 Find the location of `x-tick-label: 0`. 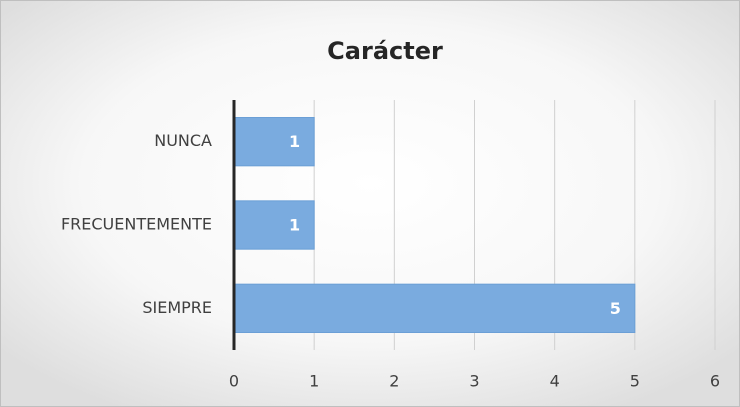

x-tick-label: 0 is located at coordinates (234, 381).